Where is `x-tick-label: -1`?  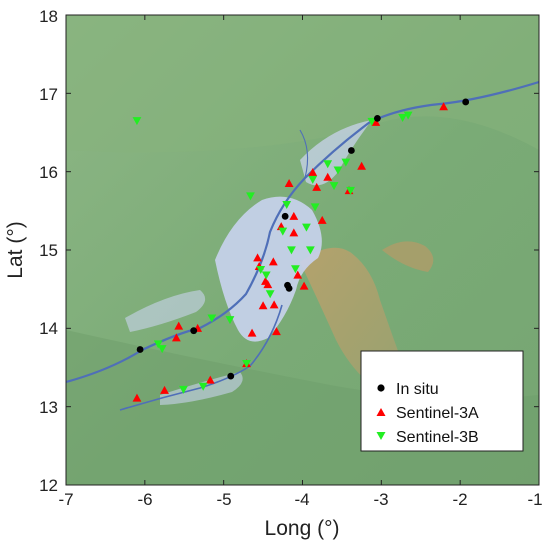 x-tick-label: -1 is located at coordinates (534, 499).